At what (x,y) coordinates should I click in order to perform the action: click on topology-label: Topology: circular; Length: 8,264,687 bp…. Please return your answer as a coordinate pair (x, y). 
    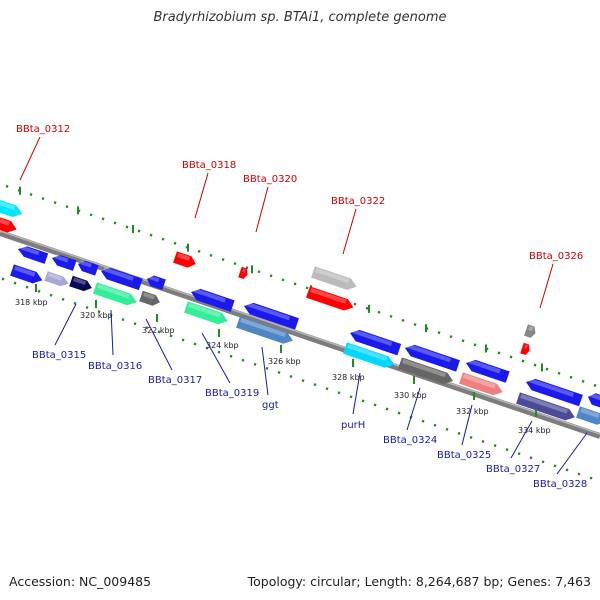
    Looking at the image, I should click on (419, 581).